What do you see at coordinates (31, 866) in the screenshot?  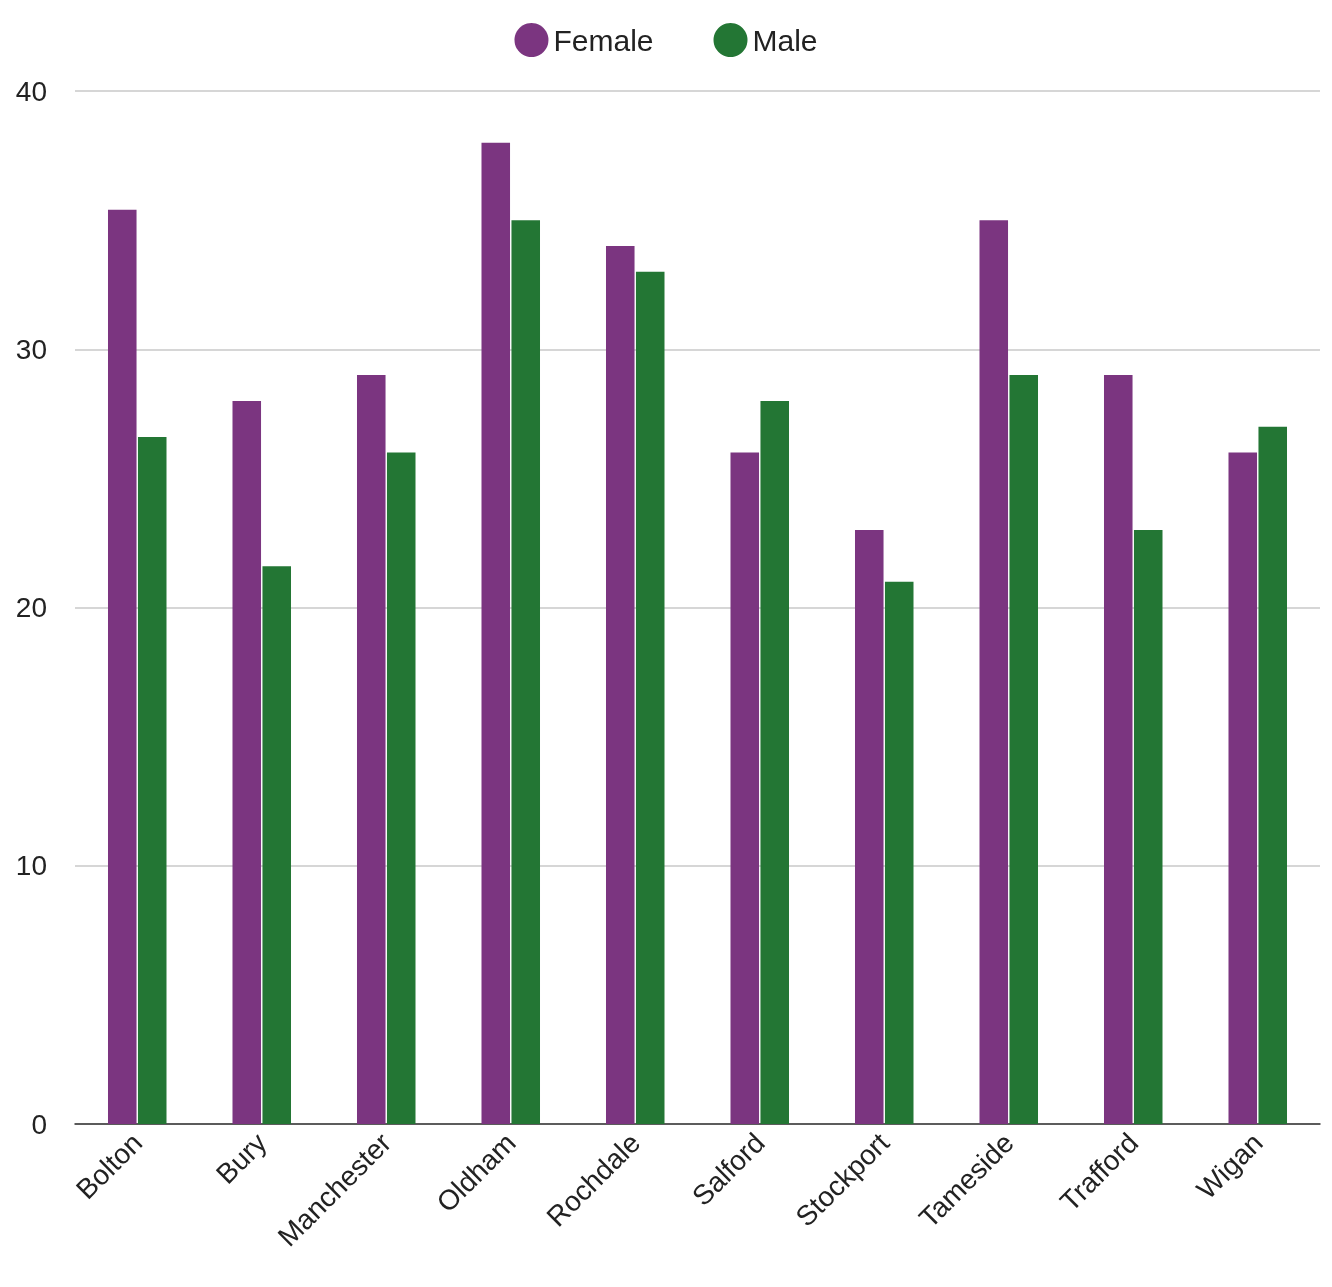 I see `y-tick-label: 10` at bounding box center [31, 866].